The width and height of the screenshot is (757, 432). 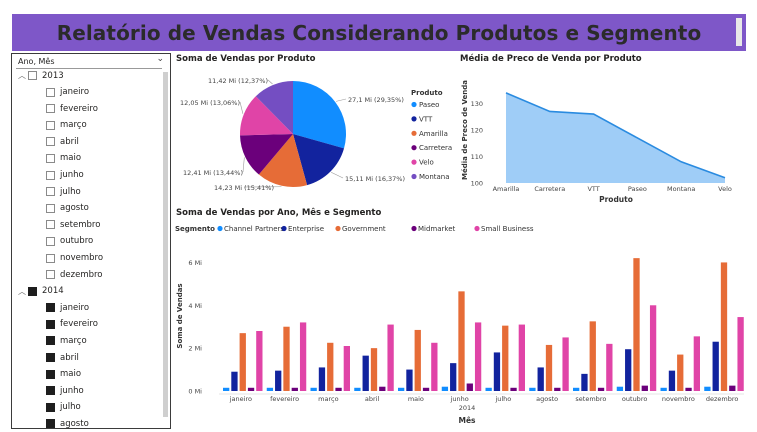 What do you see at coordinates (477, 104) in the screenshot?
I see `area-y-tick: 130` at bounding box center [477, 104].